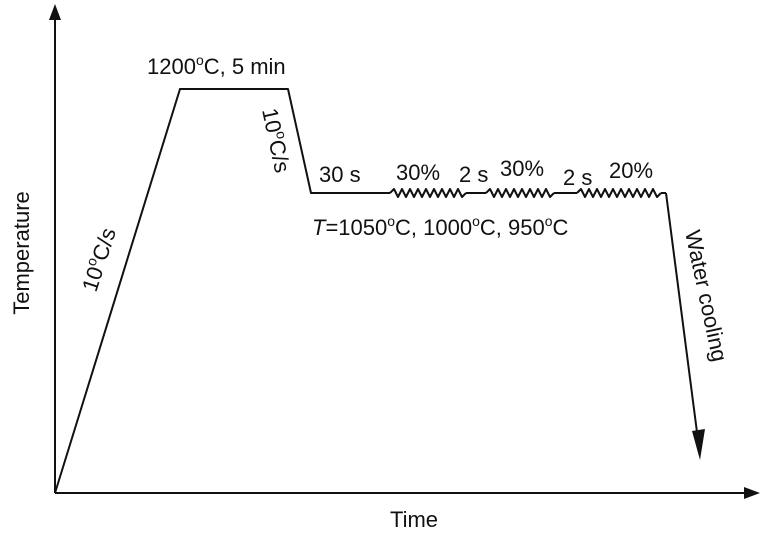 The height and width of the screenshot is (536, 768). I want to click on water-cooling-label: Water cooling, so click(706, 296).